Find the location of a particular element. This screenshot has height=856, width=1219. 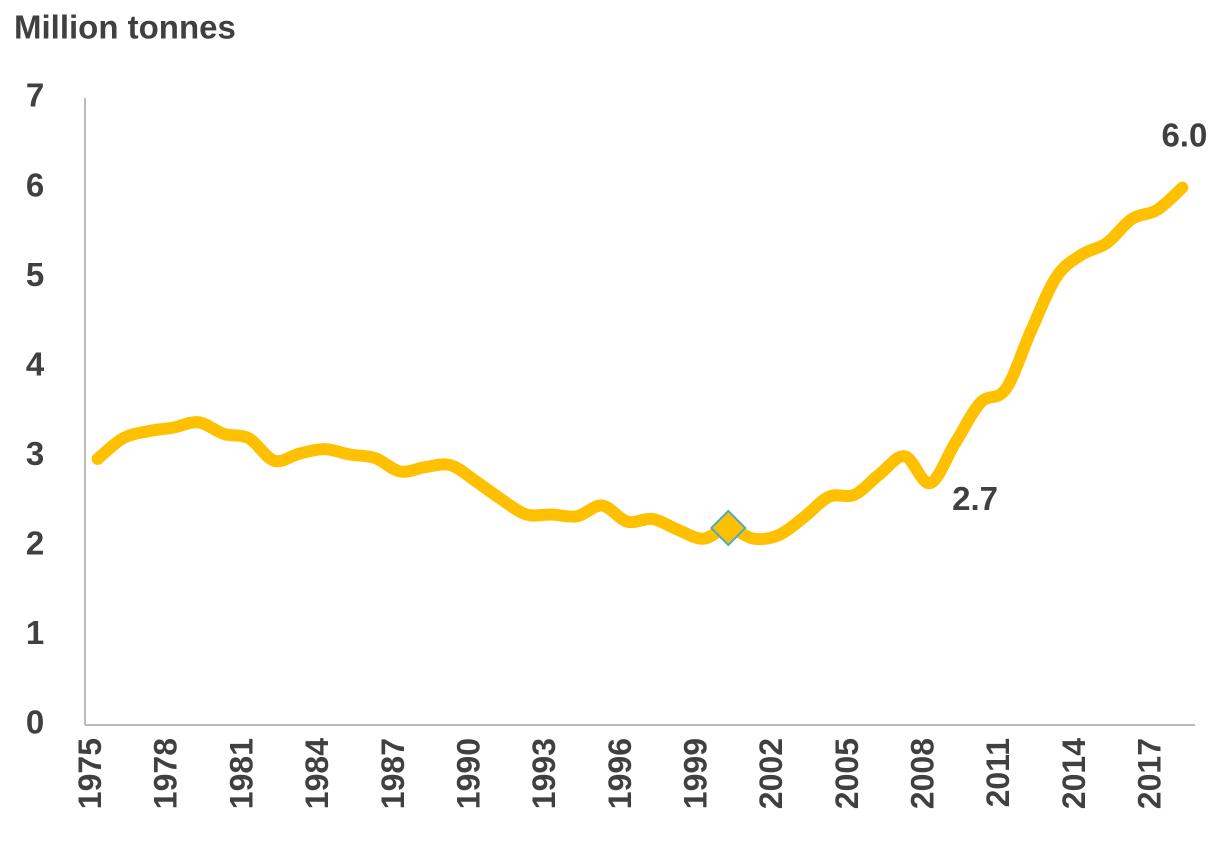

x-tick-label: 1993 is located at coordinates (544, 773).